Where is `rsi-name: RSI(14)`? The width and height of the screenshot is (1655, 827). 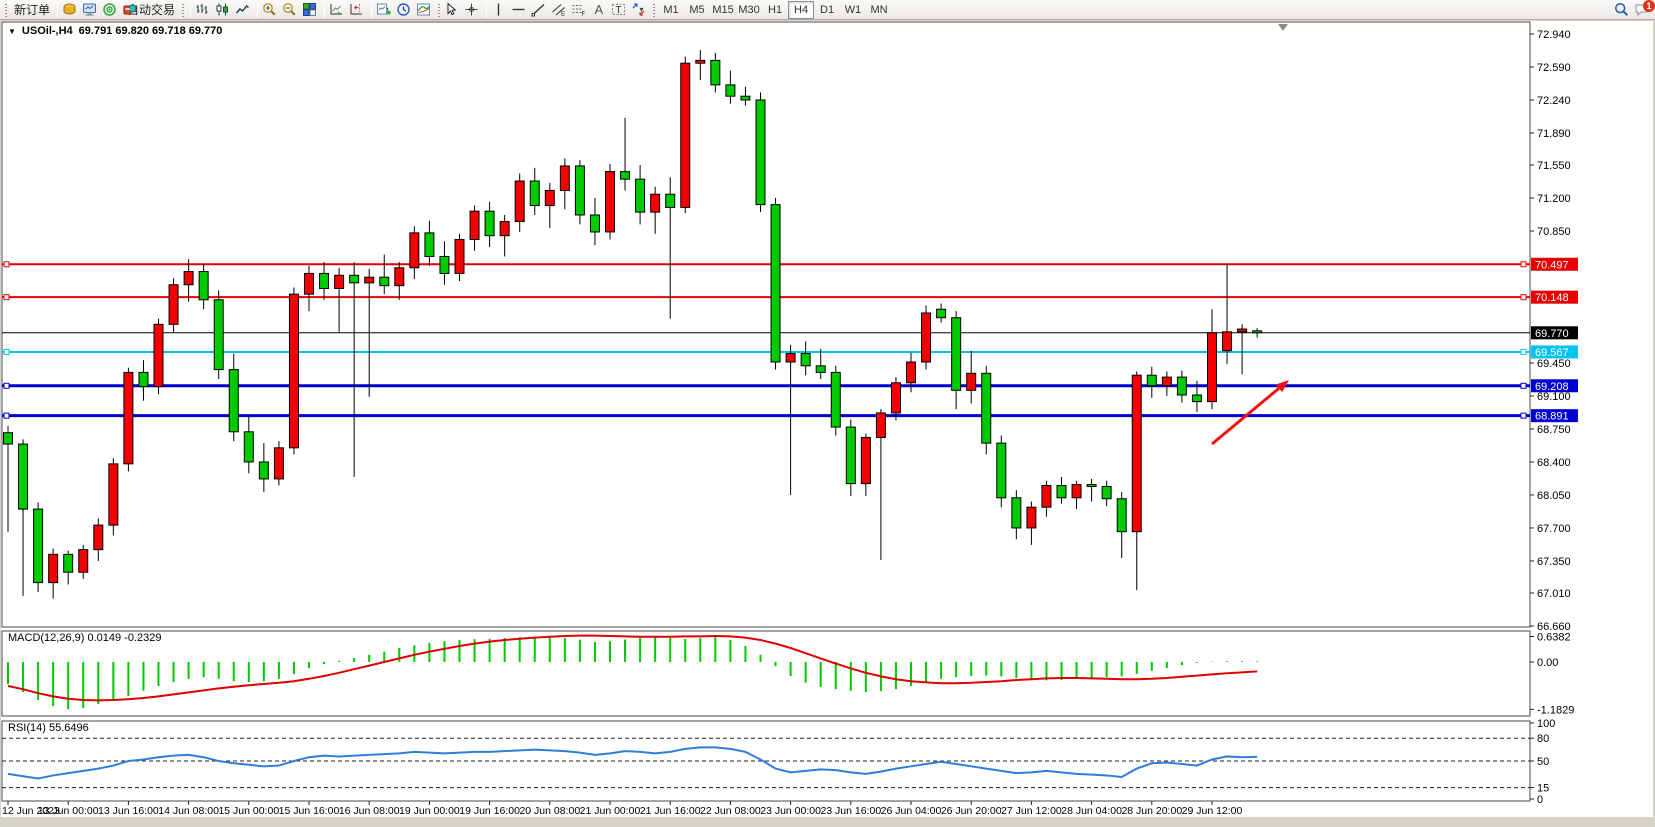 rsi-name: RSI(14) is located at coordinates (27, 728).